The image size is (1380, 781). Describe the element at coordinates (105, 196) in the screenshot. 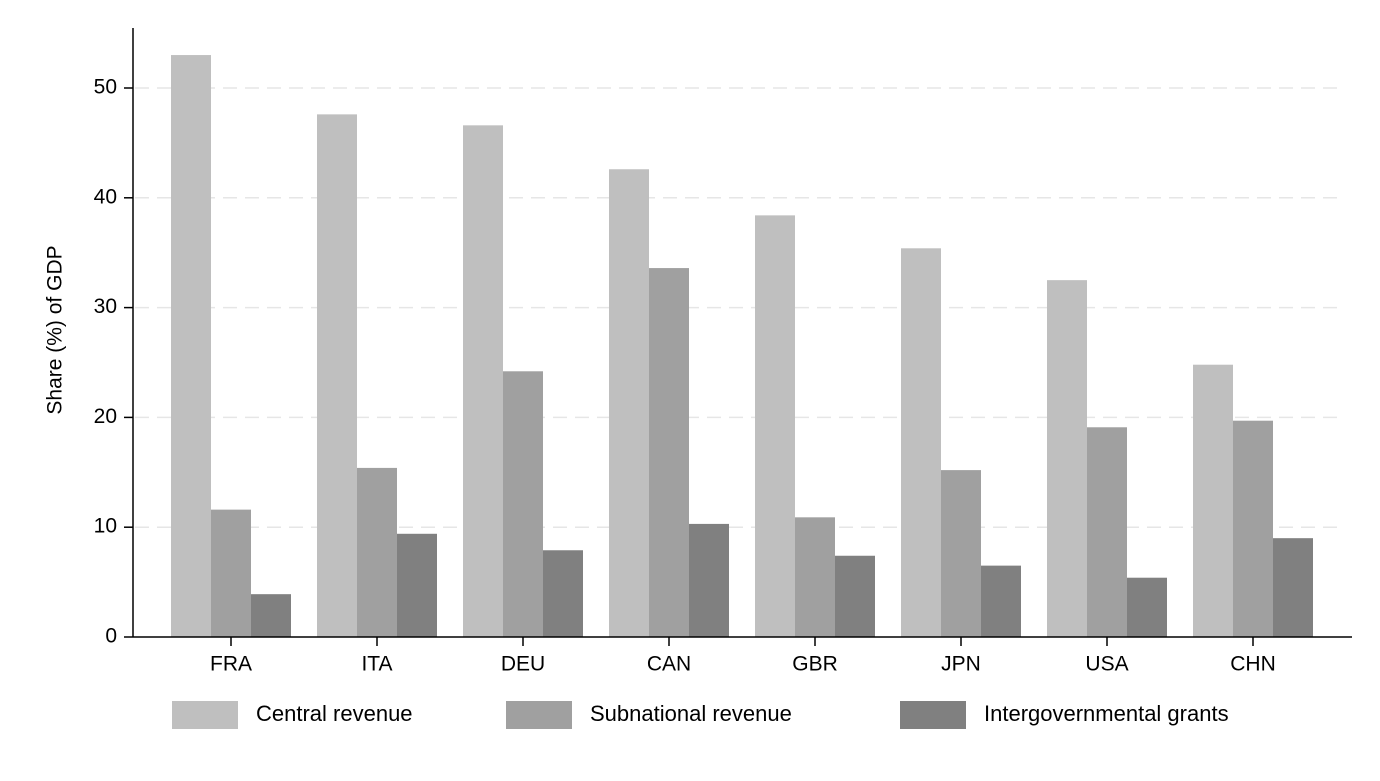

I see `y-tick-label: 40` at that location.